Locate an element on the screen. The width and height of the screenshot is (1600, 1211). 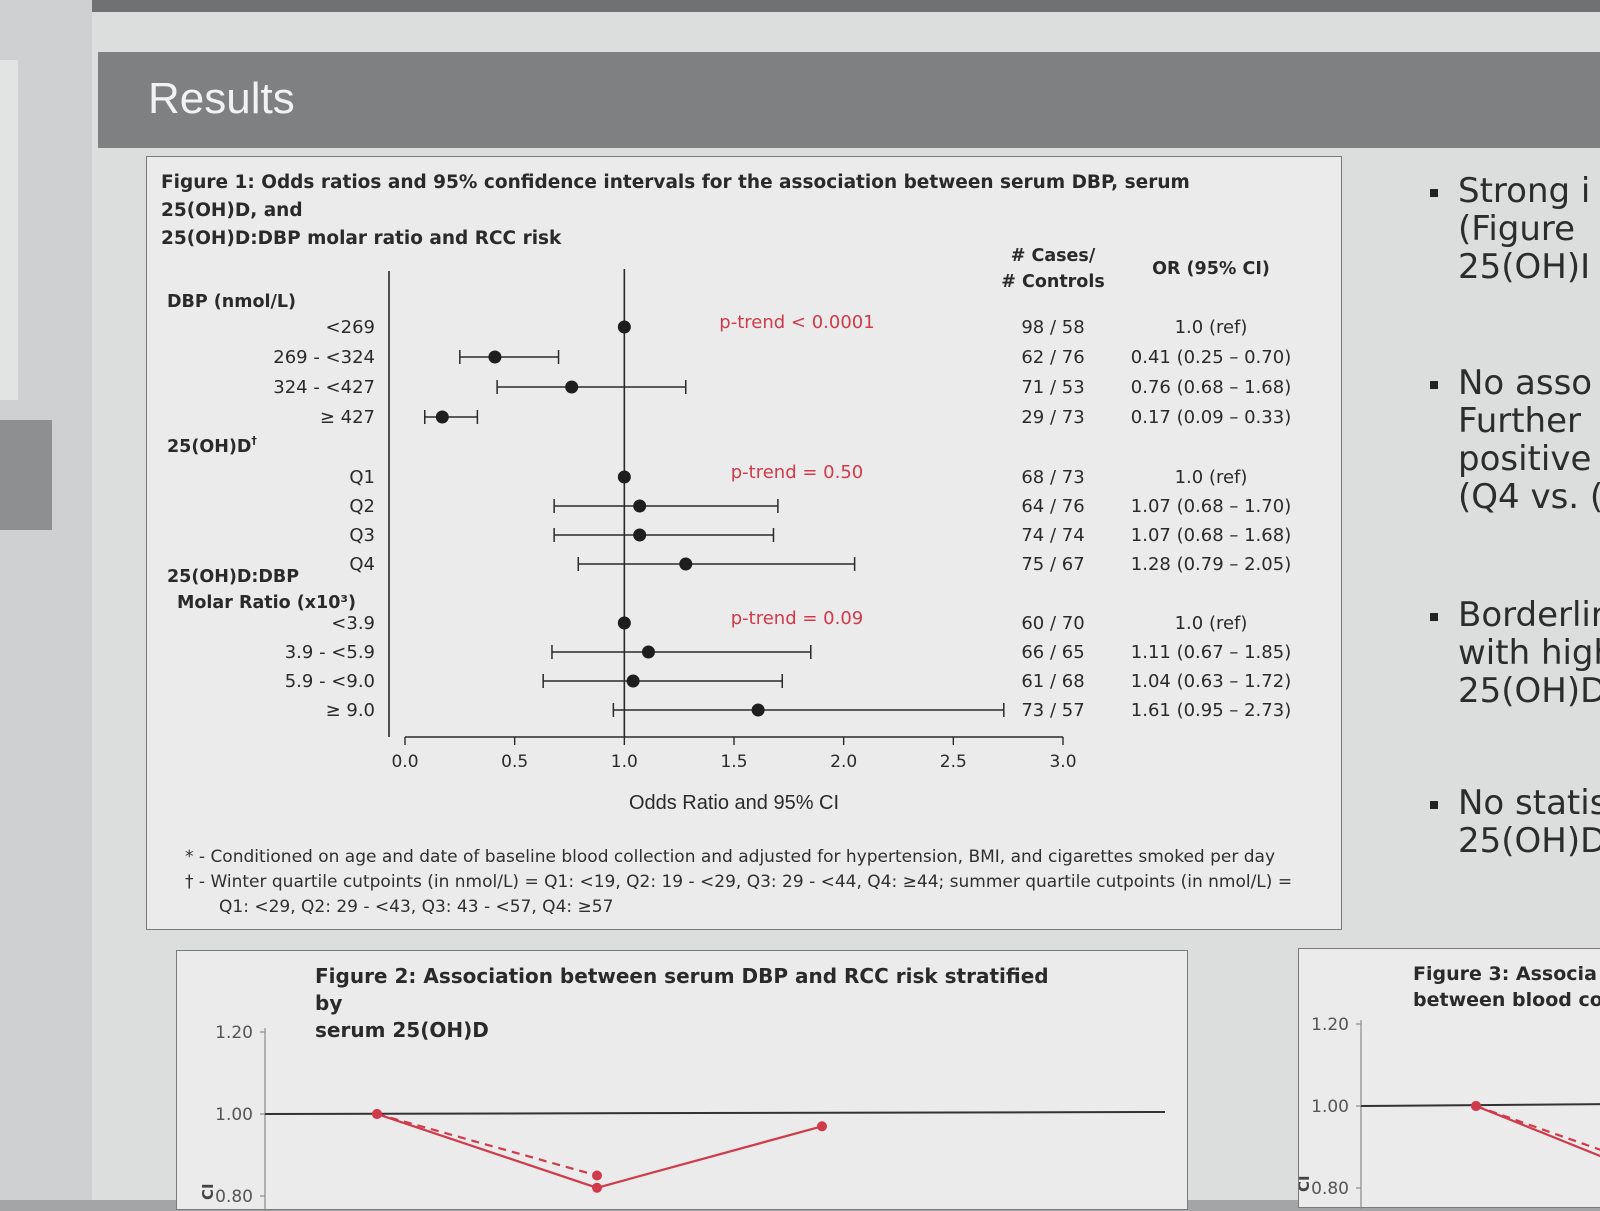
bullet-4-marker is located at coordinates (1434, 805).